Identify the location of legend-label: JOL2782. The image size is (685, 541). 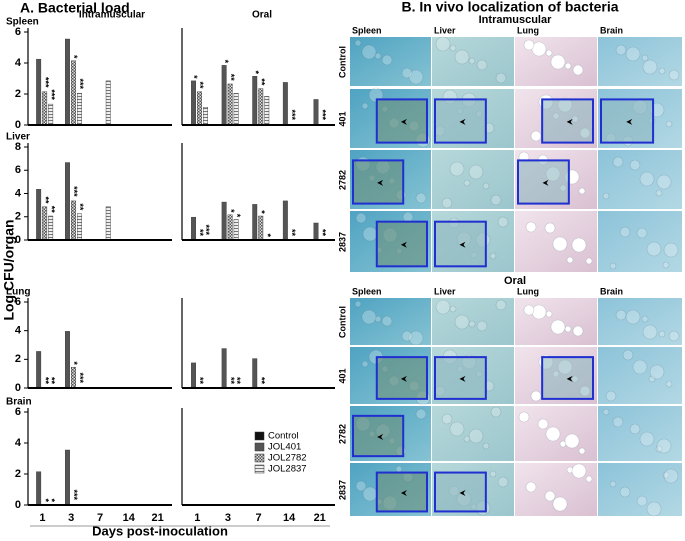
(287, 458).